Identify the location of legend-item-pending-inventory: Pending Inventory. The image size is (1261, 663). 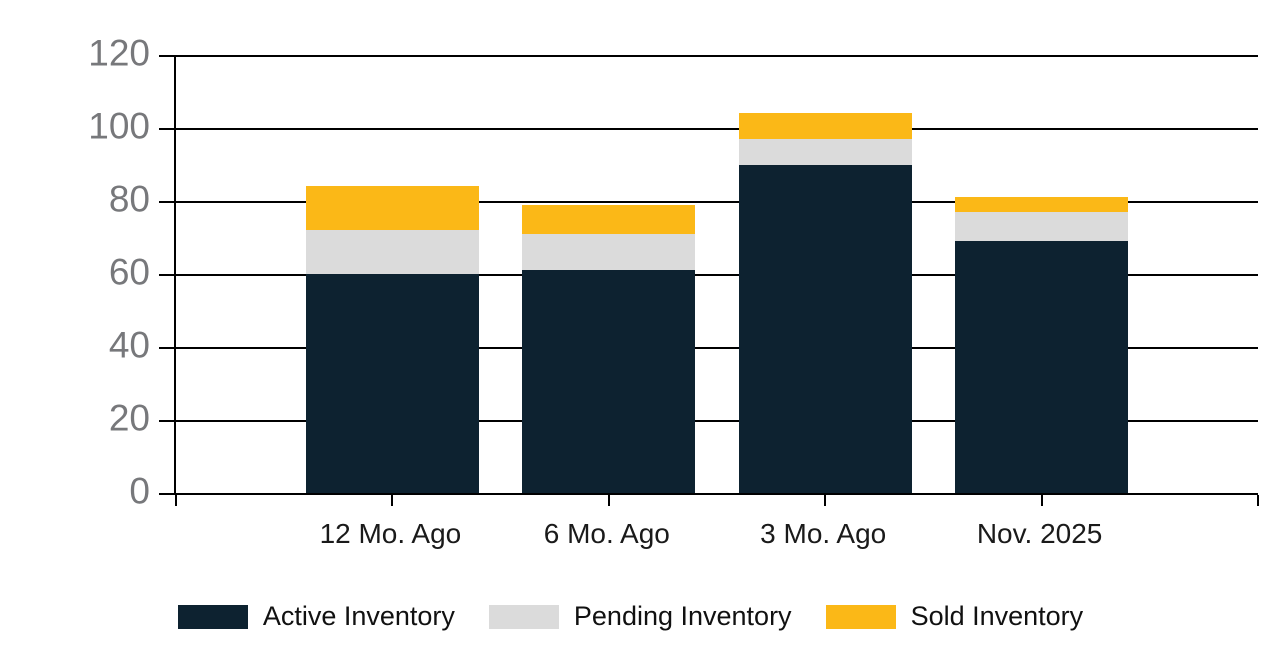
(640, 616).